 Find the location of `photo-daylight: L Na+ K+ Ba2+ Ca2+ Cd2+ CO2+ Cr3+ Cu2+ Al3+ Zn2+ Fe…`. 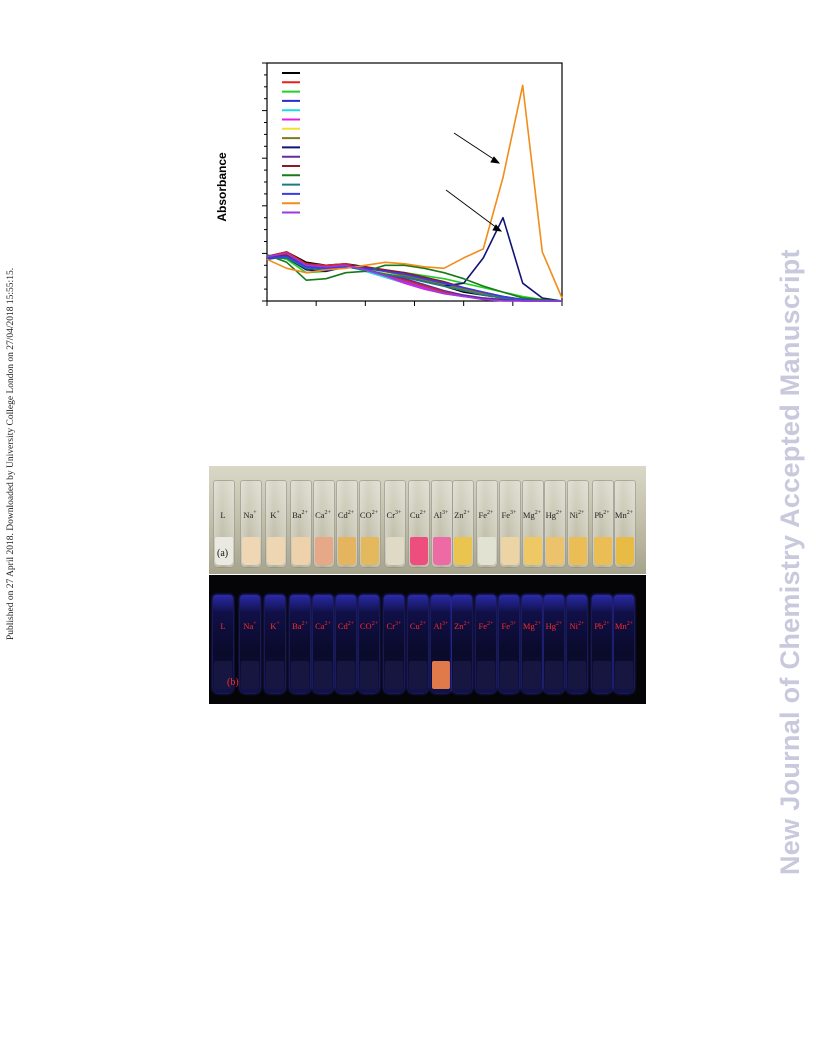

photo-daylight: L Na+ K+ Ba2+ Ca2+ Cd2+ CO2+ Cr3+ Cu2+ Al3+ Zn2+ Fe… is located at coordinates (427, 520).